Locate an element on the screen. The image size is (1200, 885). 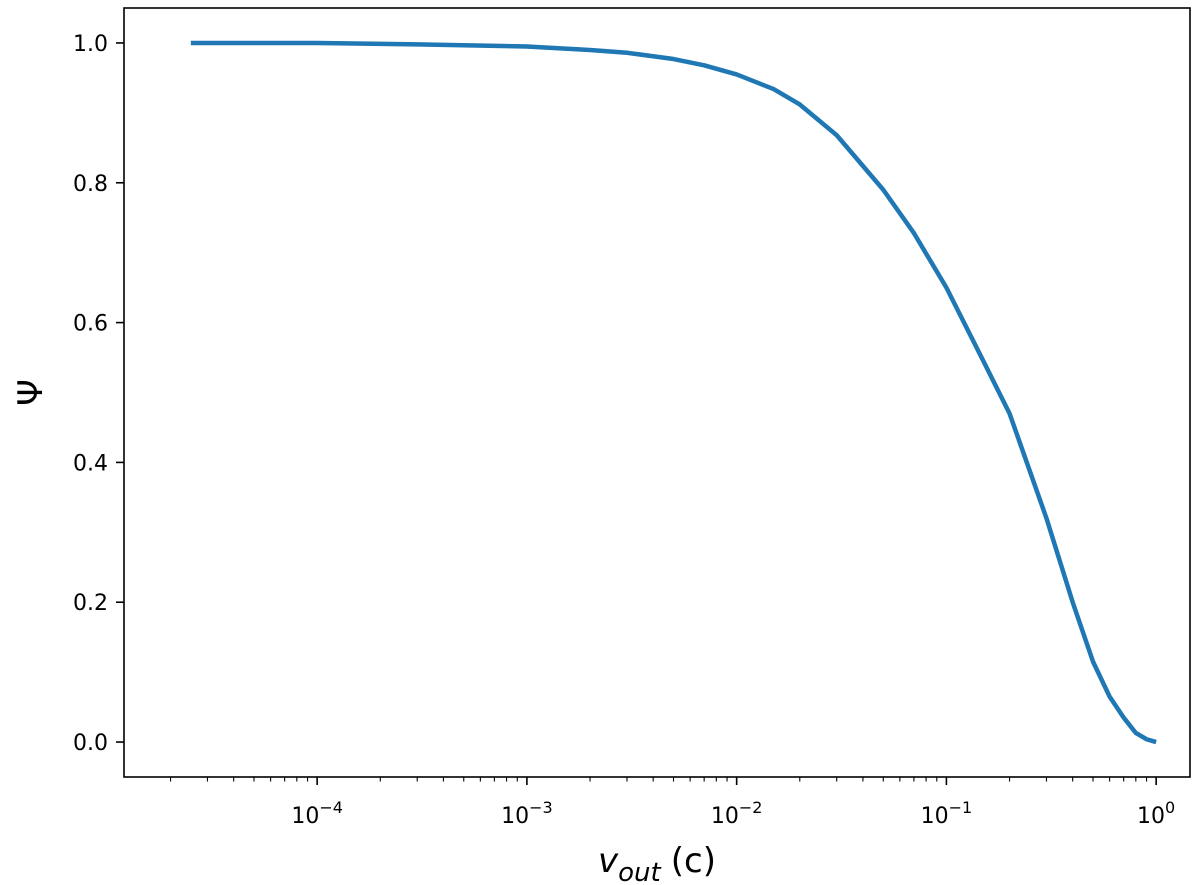
x-tick-label: 10⁻⁴ is located at coordinates (317, 813).